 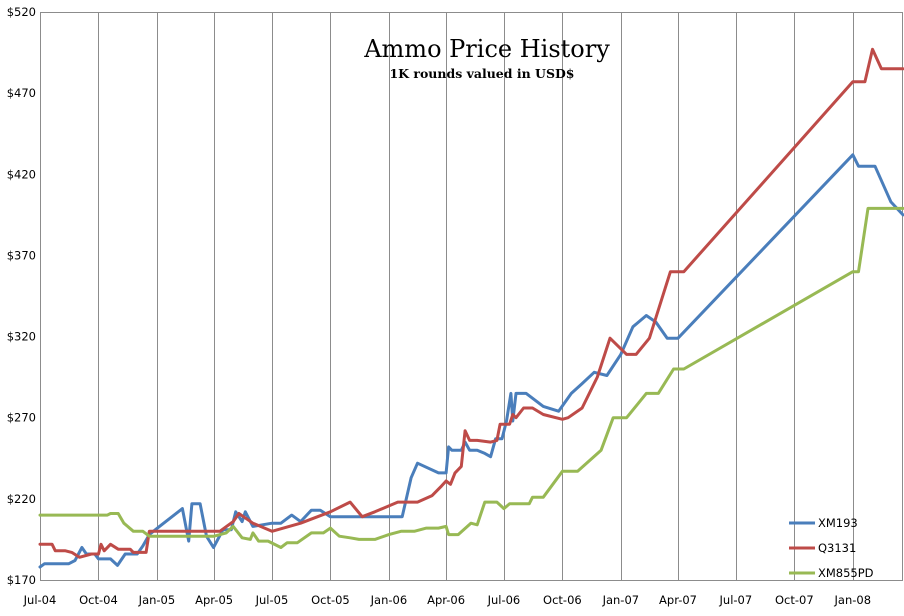 I want to click on x-tick-label-12: Jul-07, so click(x=736, y=600).